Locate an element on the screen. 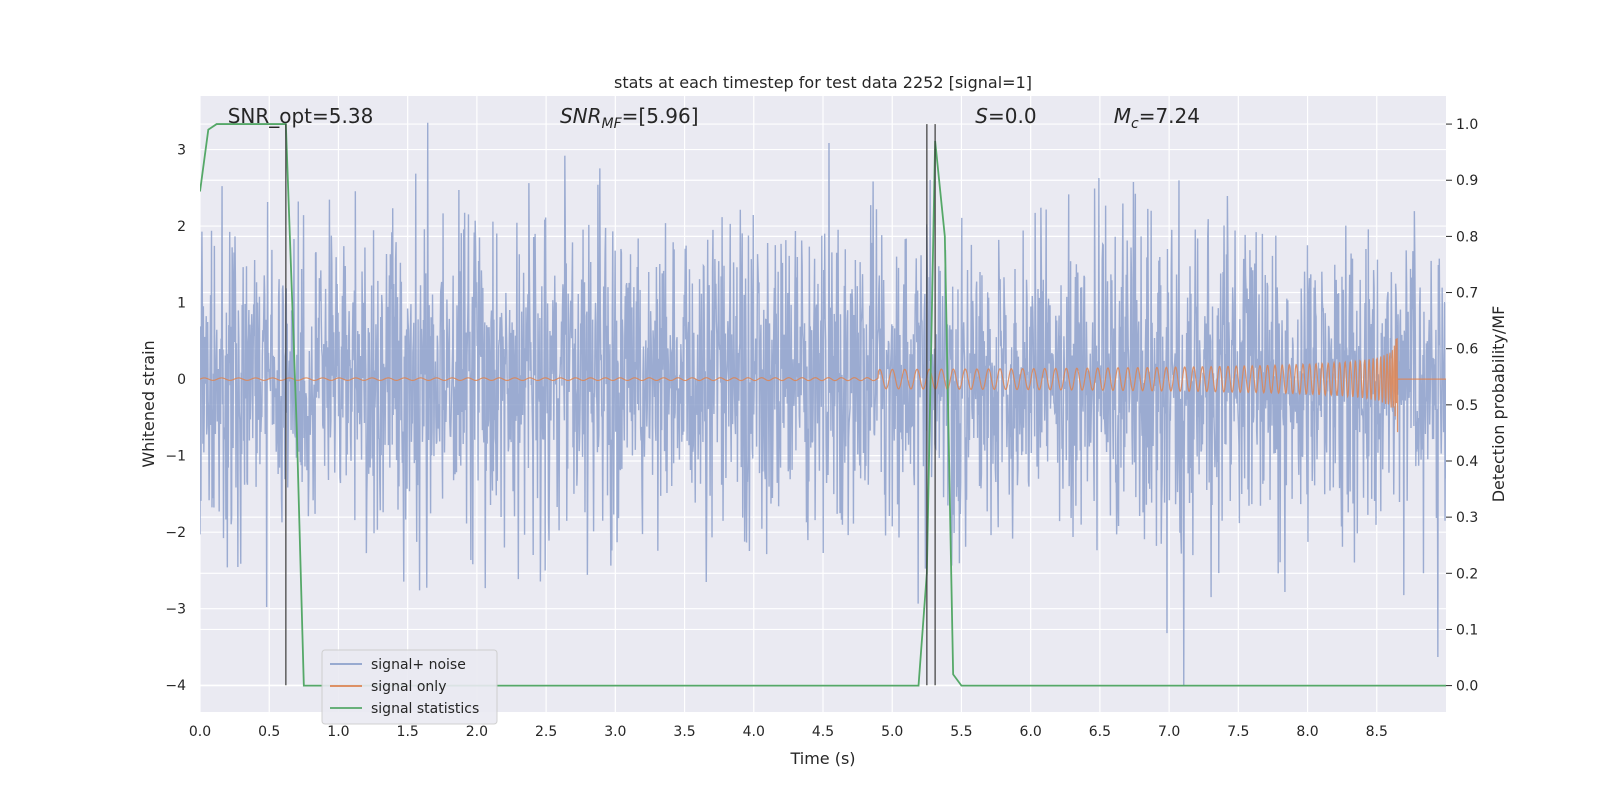 The width and height of the screenshot is (1600, 800). y-right-tick-label: 0.5 is located at coordinates (1467, 406).